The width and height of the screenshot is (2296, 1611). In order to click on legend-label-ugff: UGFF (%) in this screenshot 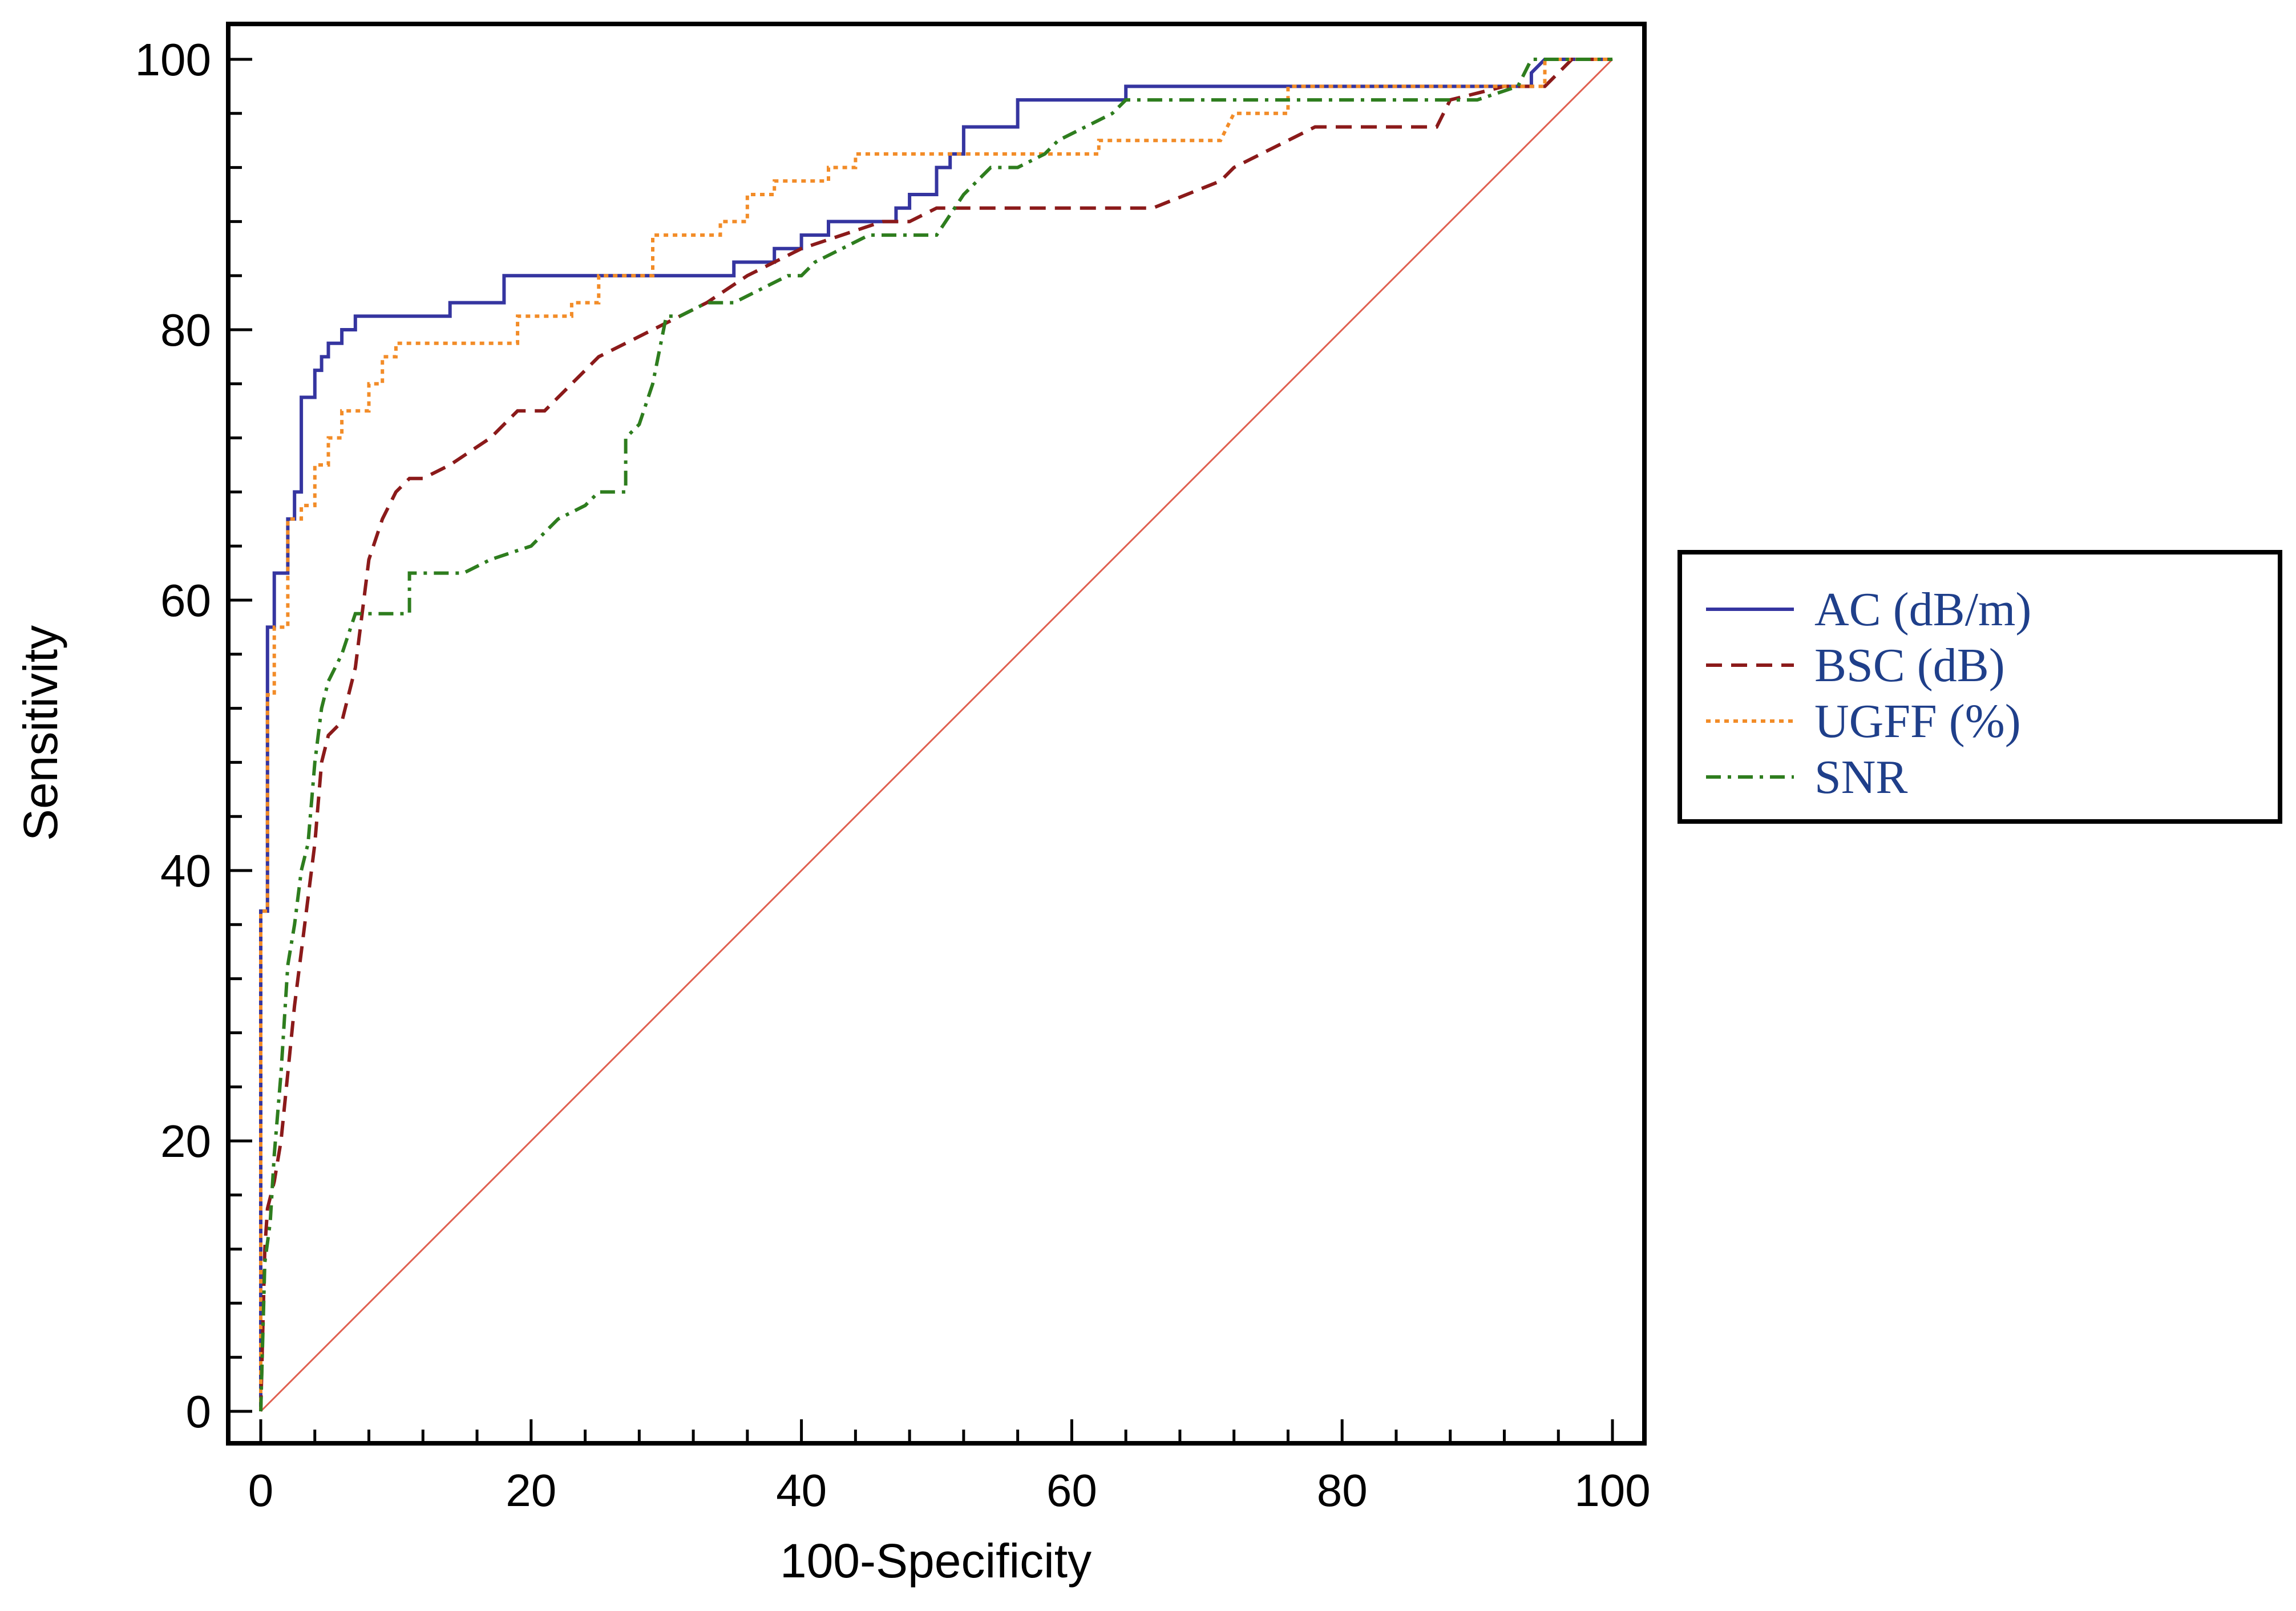, I will do `click(1917, 721)`.